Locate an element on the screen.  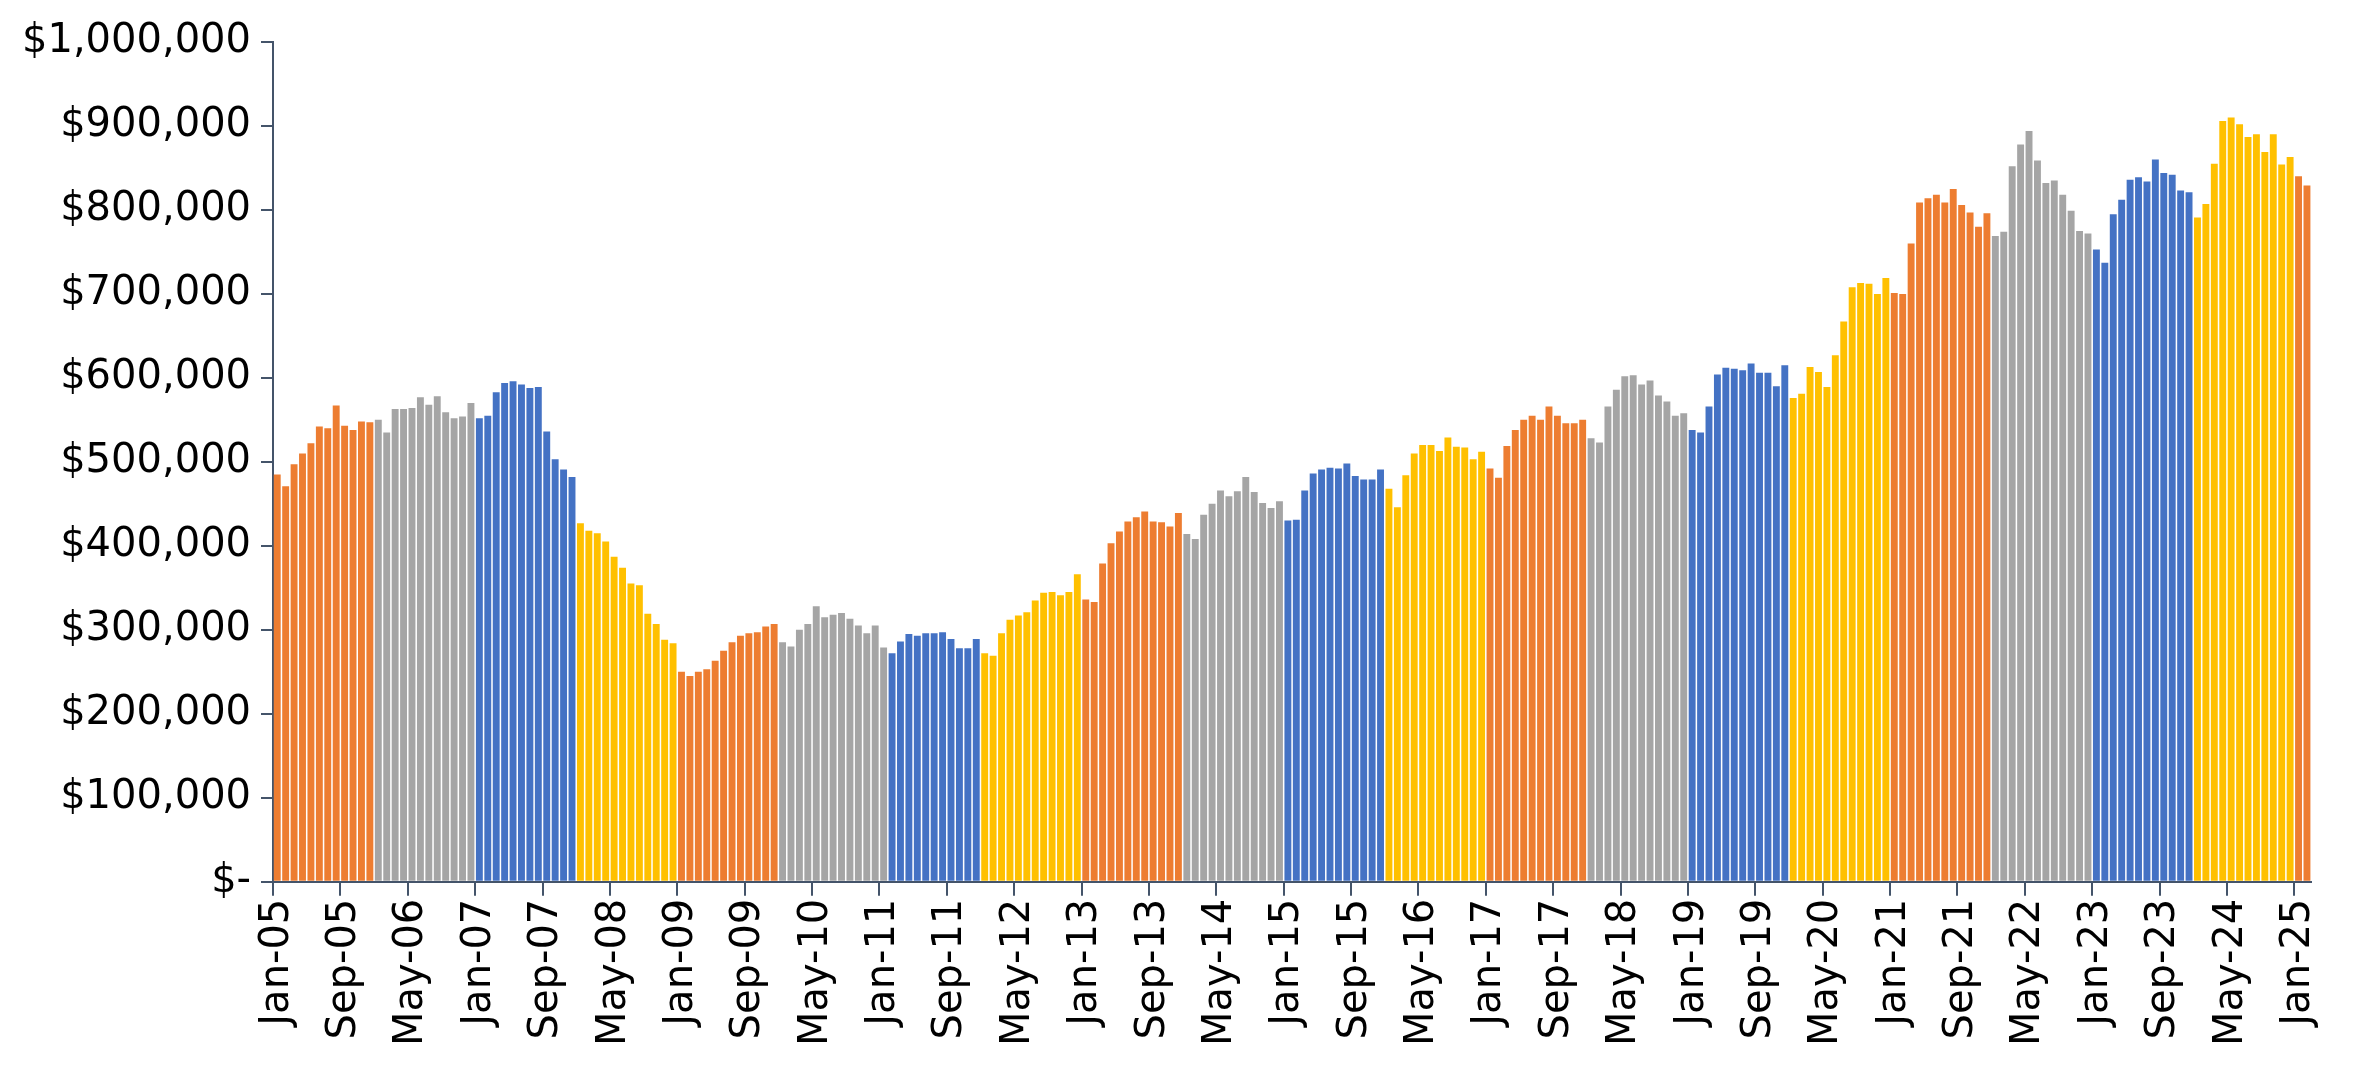
x-tick-label: Jan-15 is located at coordinates (1284, 963).